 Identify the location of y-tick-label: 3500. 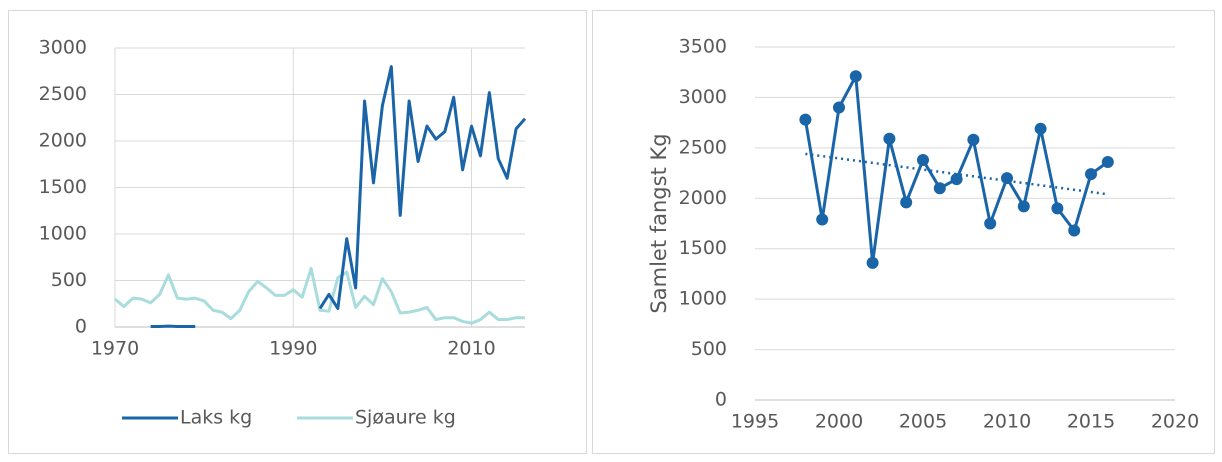
(703, 47).